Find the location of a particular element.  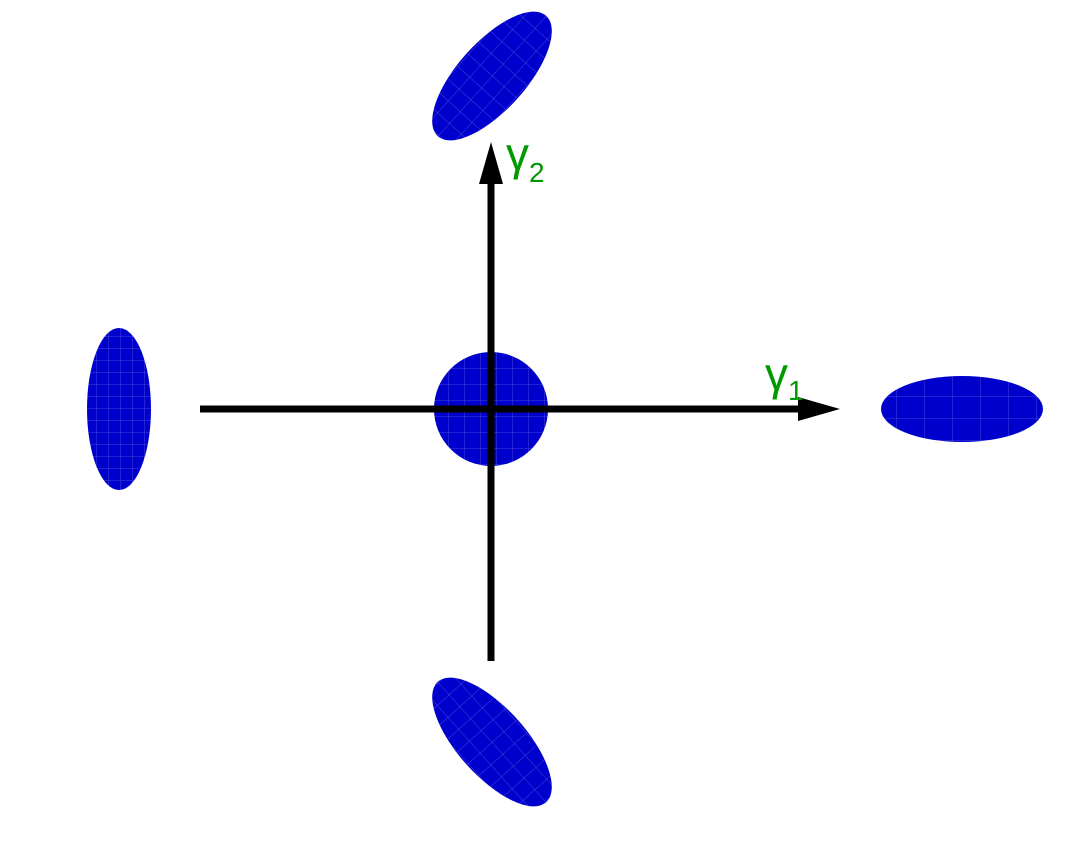

y-axis-arrowhead is located at coordinates (491, 163).